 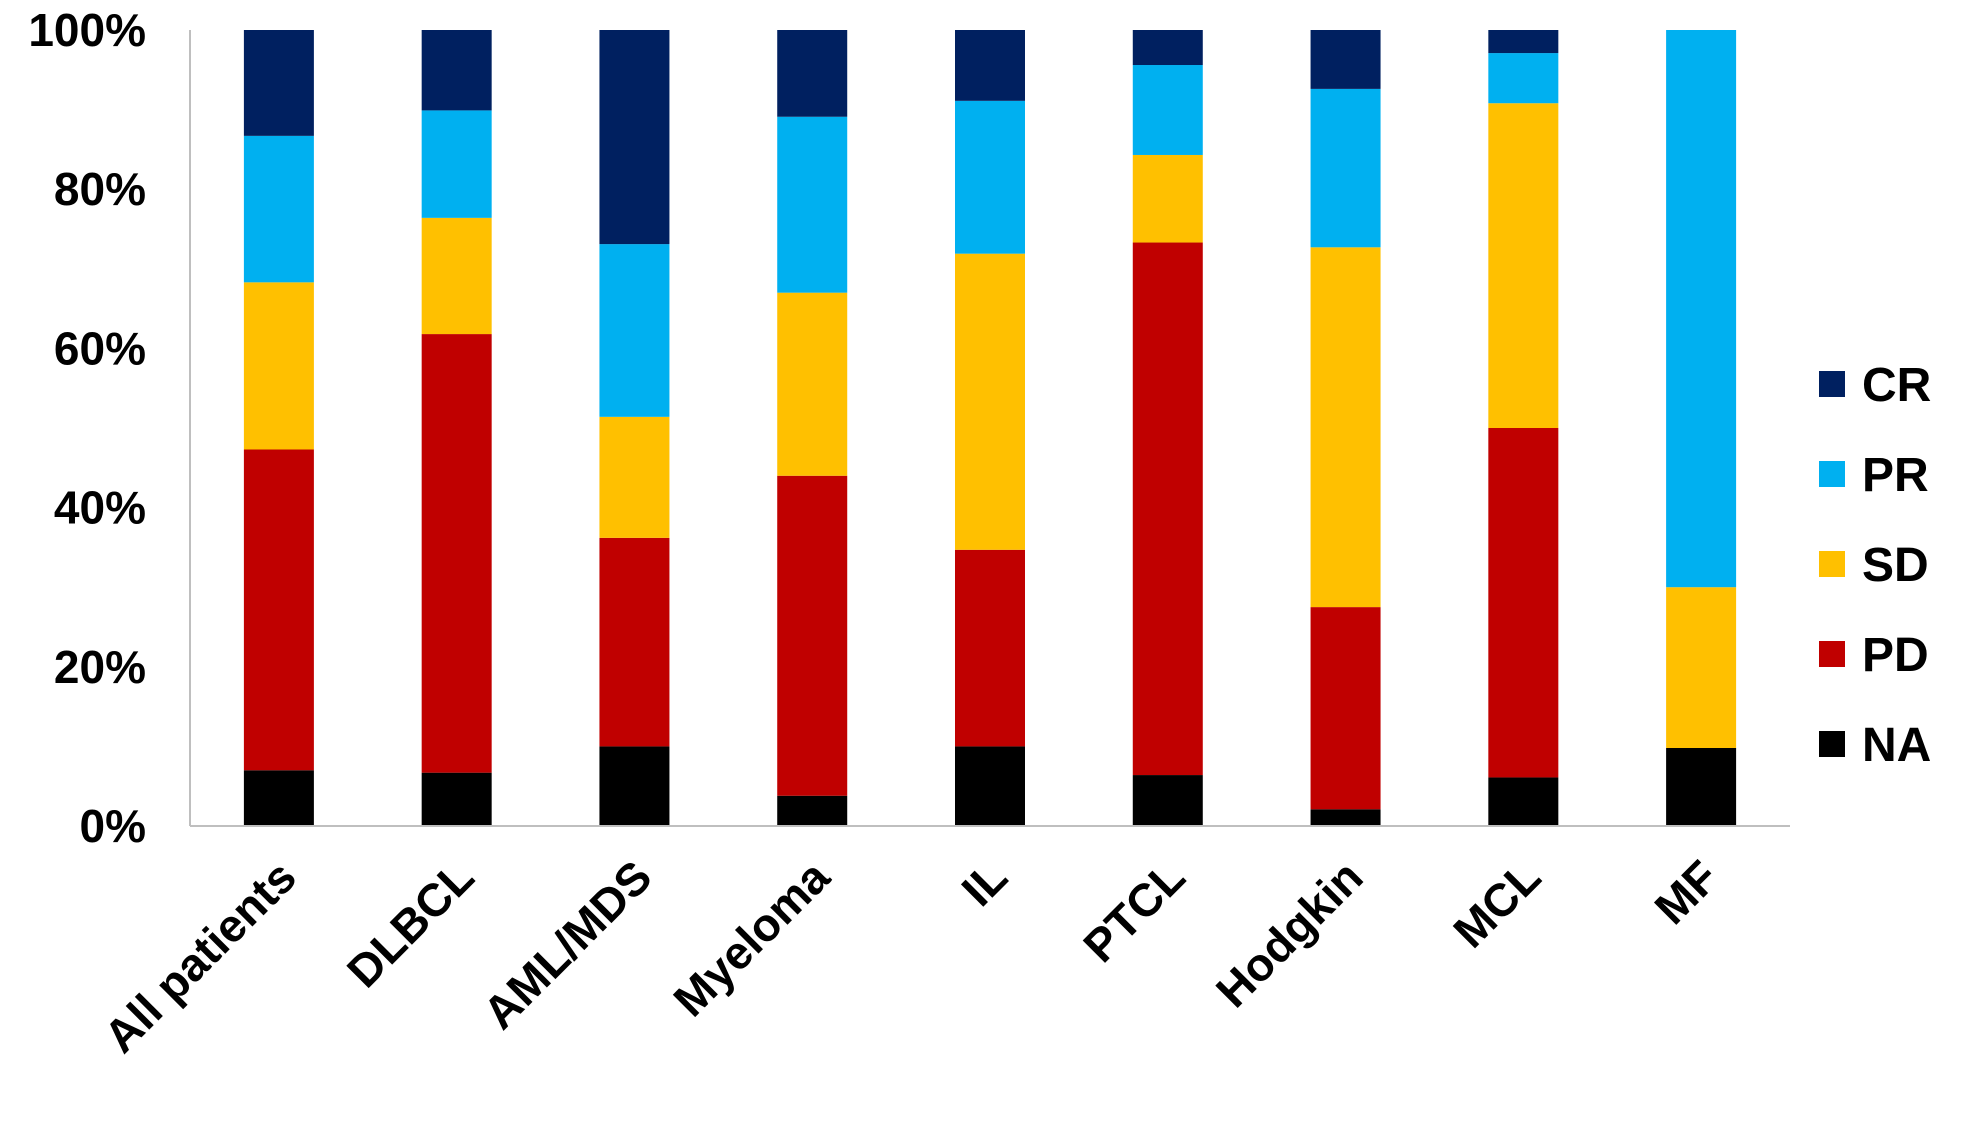 I want to click on x-category-label: MF, so click(x=1686, y=892).